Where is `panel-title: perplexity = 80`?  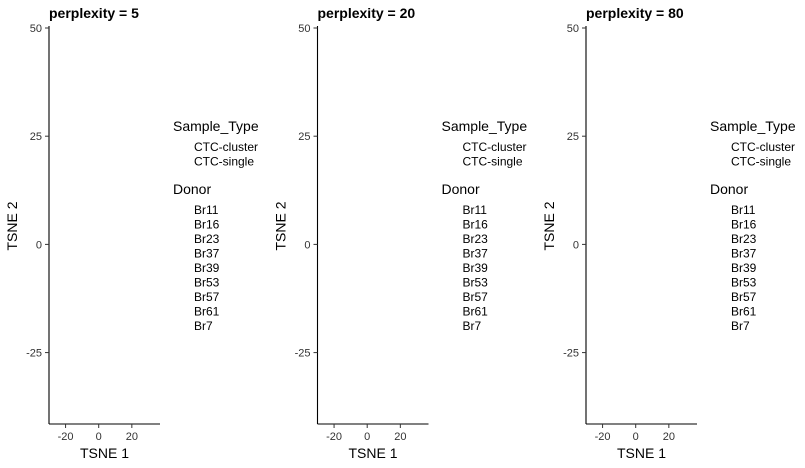
panel-title: perplexity = 80 is located at coordinates (635, 13).